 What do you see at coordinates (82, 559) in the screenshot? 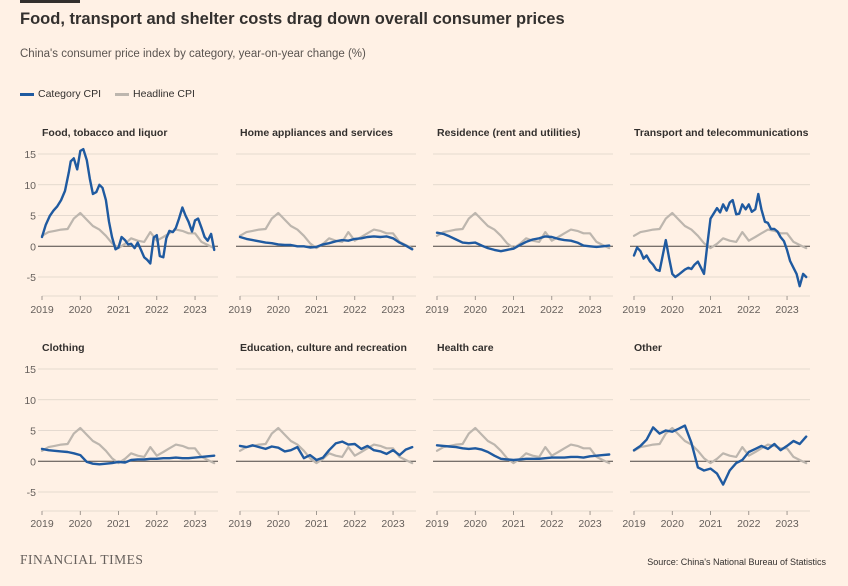
I see `publisher-logo: FINANCIAL TIMES` at bounding box center [82, 559].